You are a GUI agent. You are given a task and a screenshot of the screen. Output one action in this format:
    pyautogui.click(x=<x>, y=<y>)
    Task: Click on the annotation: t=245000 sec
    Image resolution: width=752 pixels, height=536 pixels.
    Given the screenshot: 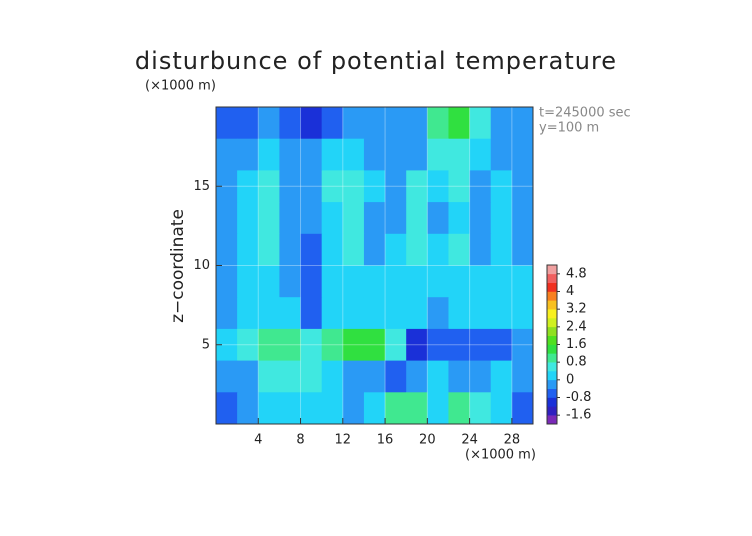 What is the action you would take?
    pyautogui.click(x=585, y=113)
    